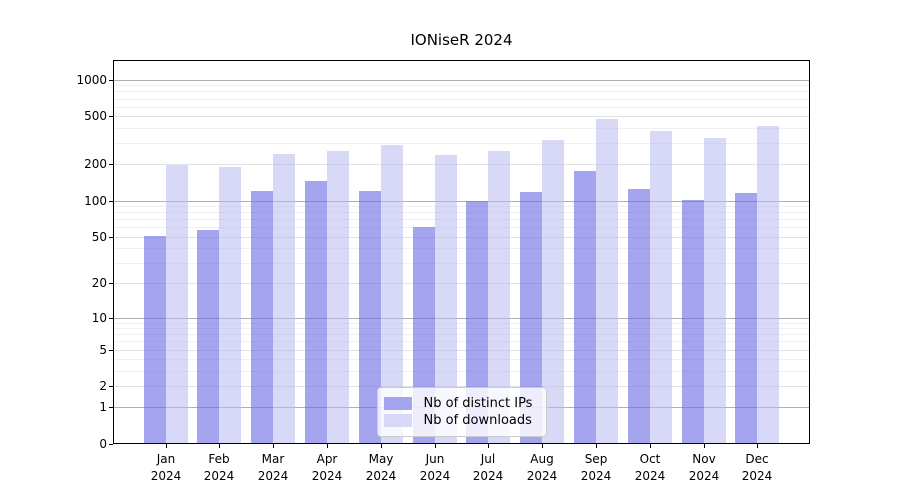  Describe the element at coordinates (446, 299) in the screenshot. I see `bar-downloads-jun` at that location.